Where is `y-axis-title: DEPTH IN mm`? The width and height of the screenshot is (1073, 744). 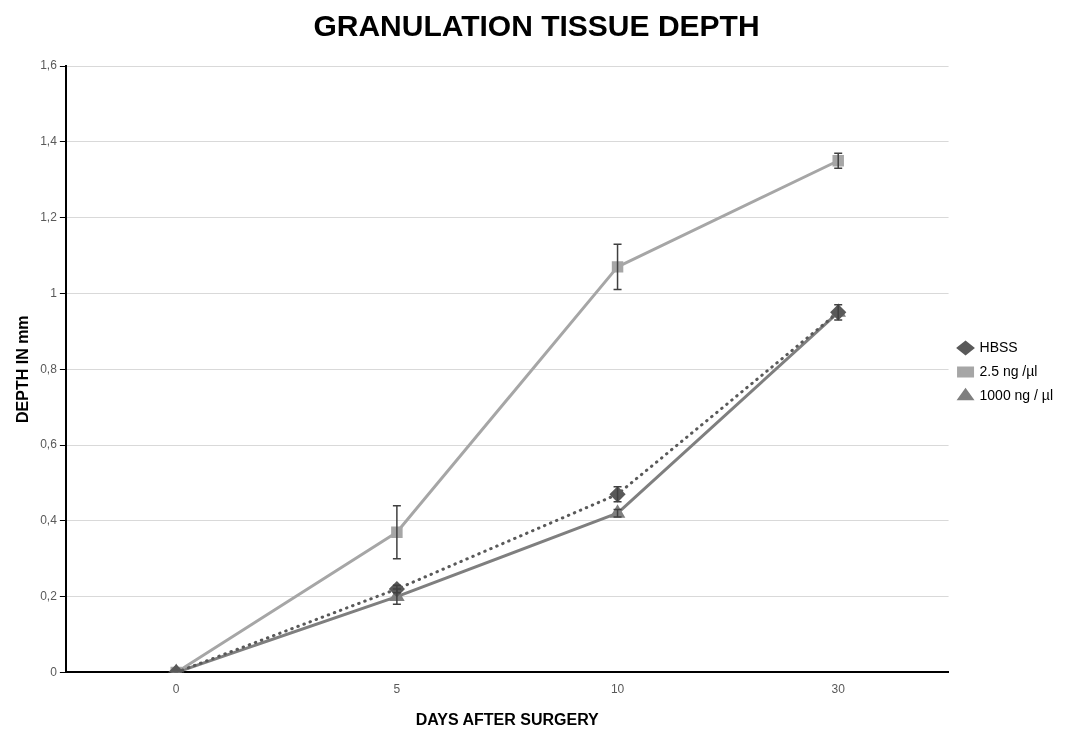
y-axis-title: DEPTH IN mm is located at coordinates (23, 369).